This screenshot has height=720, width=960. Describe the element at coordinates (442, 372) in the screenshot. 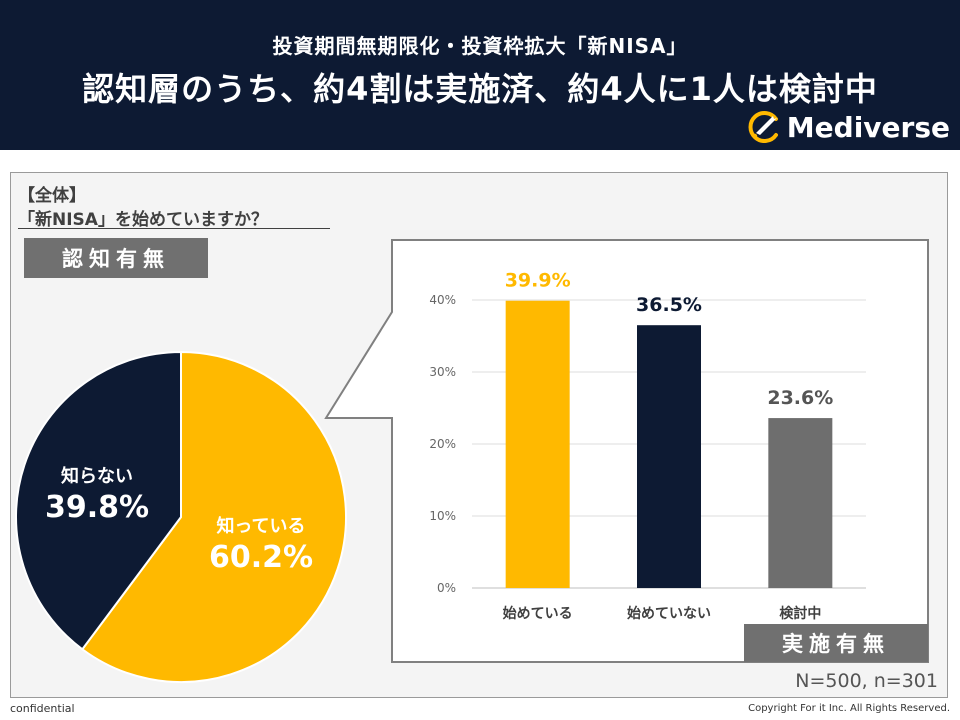

I see `y-tick-label: 30%` at that location.